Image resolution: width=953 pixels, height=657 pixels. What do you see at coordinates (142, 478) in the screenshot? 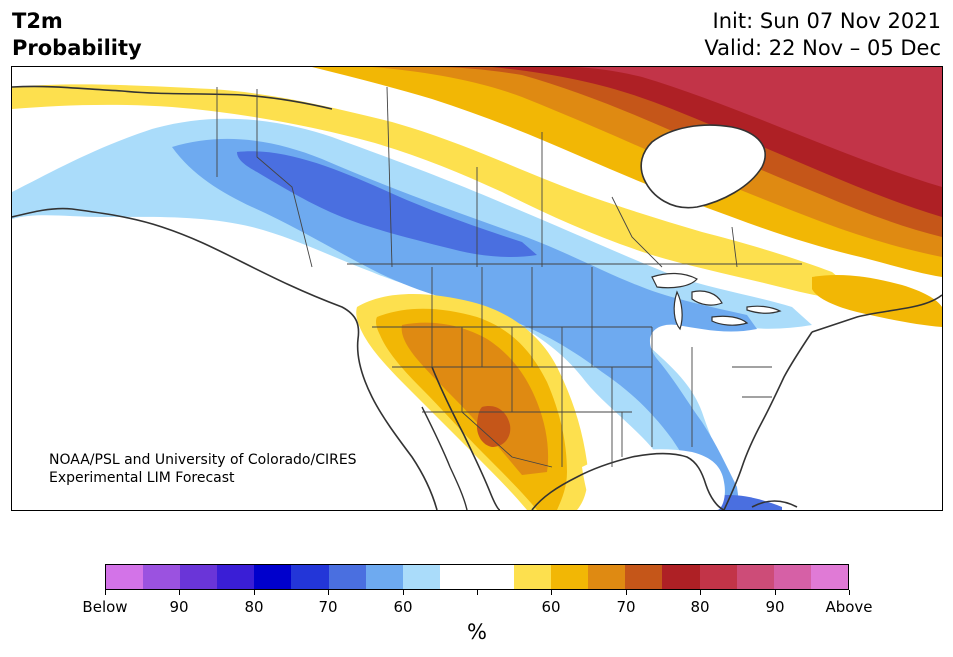
I see `credit-line-product: Experimental LIM Forecast` at bounding box center [142, 478].